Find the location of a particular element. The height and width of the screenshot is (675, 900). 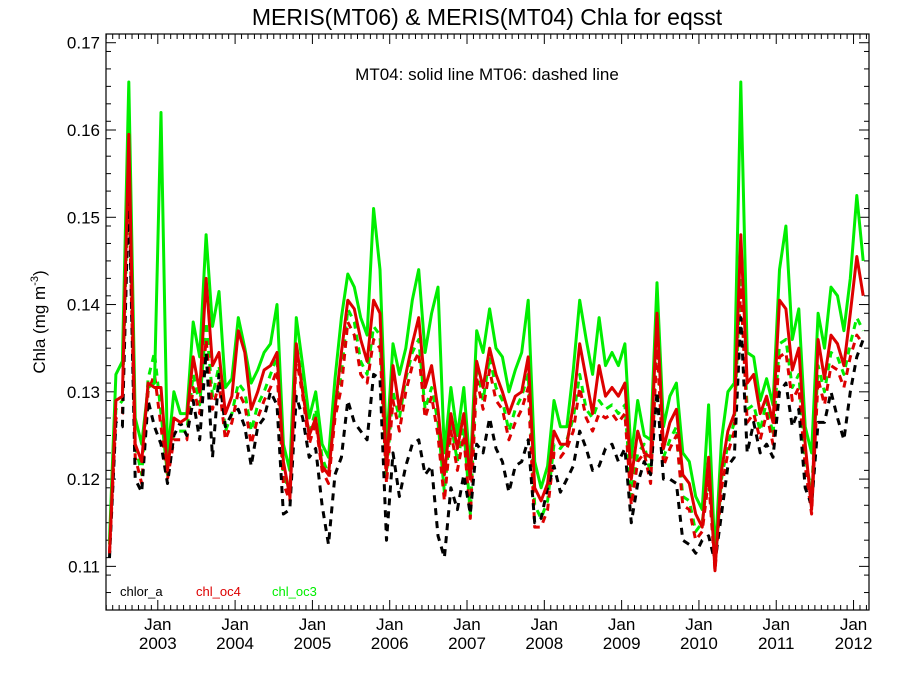

y-axis-label-close: ) is located at coordinates (39, 273).